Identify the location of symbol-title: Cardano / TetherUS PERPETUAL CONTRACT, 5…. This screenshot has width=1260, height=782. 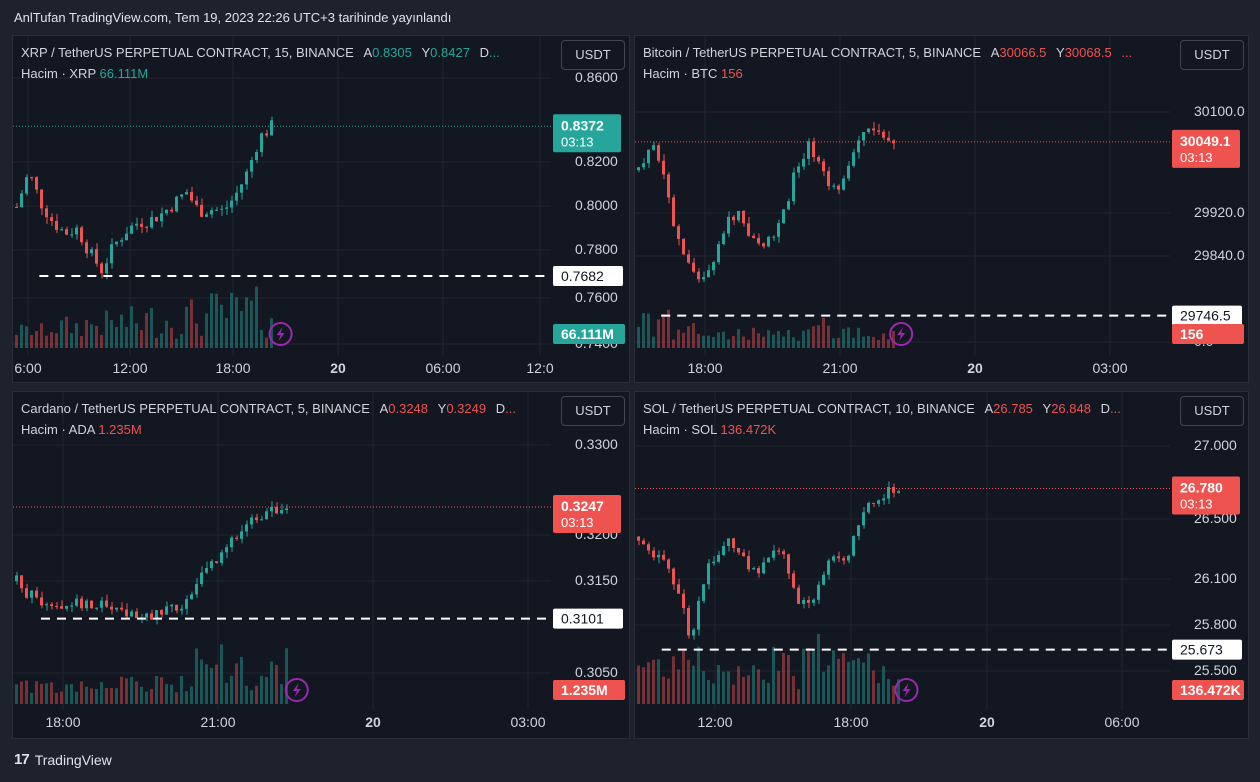
(195, 408).